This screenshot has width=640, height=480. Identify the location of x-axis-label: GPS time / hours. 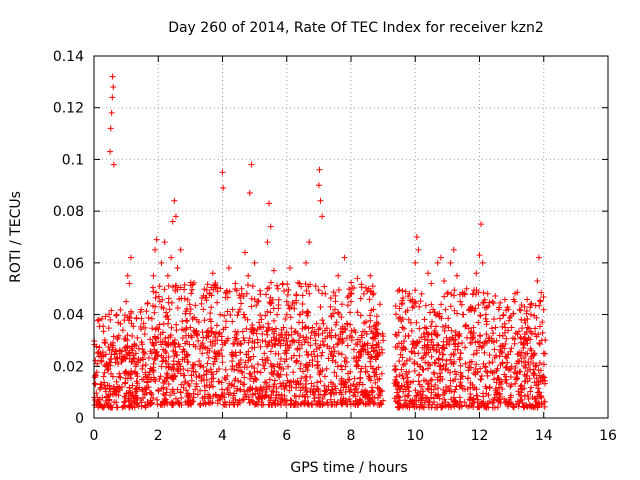
(348, 468).